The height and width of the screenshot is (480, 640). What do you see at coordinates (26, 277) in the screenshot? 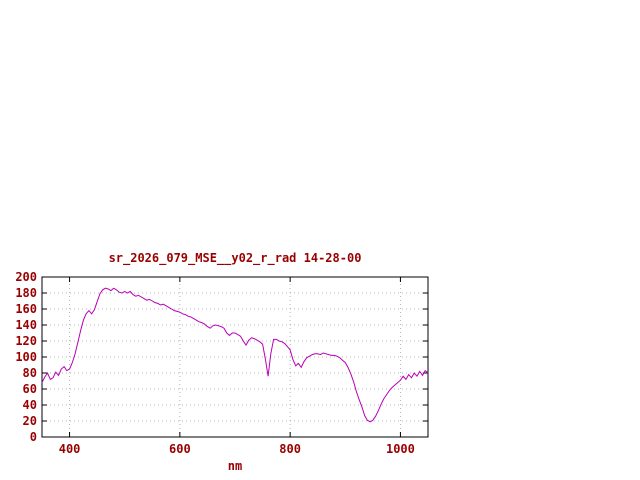
I see `y-tick-label: 200` at bounding box center [26, 277].